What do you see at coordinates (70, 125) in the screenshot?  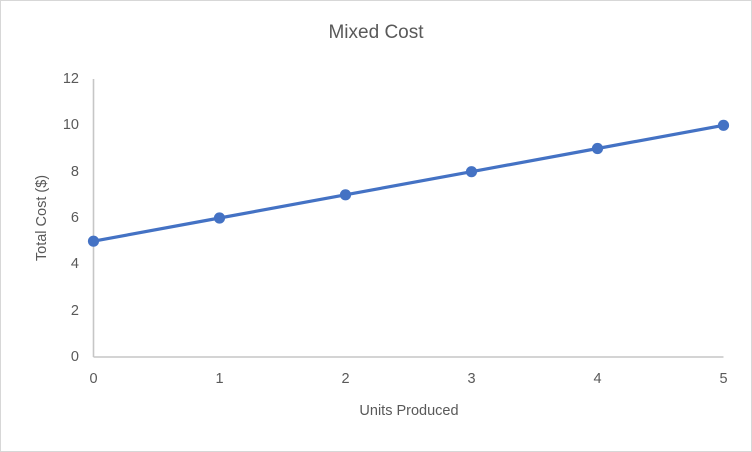 I see `y-tick-label: 10` at bounding box center [70, 125].